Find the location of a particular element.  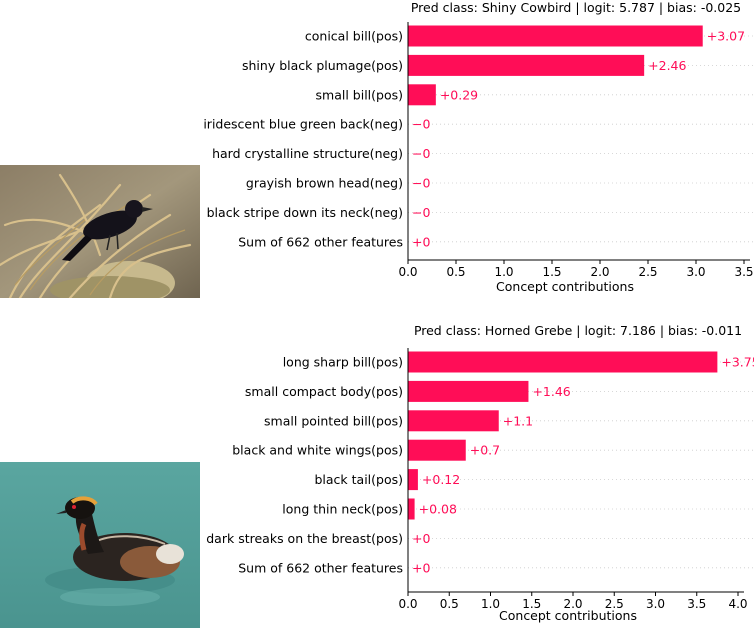

value-label: +0.7 is located at coordinates (485, 450).